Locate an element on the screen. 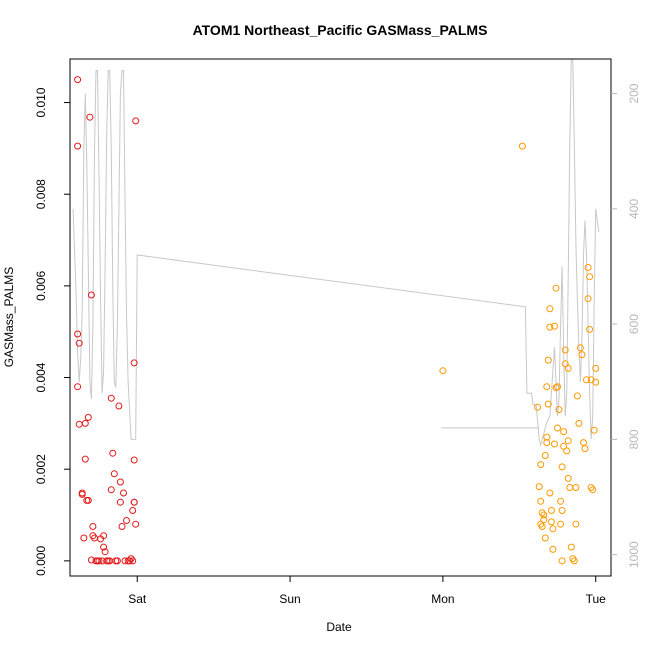  y-tick-label: 0.004 is located at coordinates (41, 377).